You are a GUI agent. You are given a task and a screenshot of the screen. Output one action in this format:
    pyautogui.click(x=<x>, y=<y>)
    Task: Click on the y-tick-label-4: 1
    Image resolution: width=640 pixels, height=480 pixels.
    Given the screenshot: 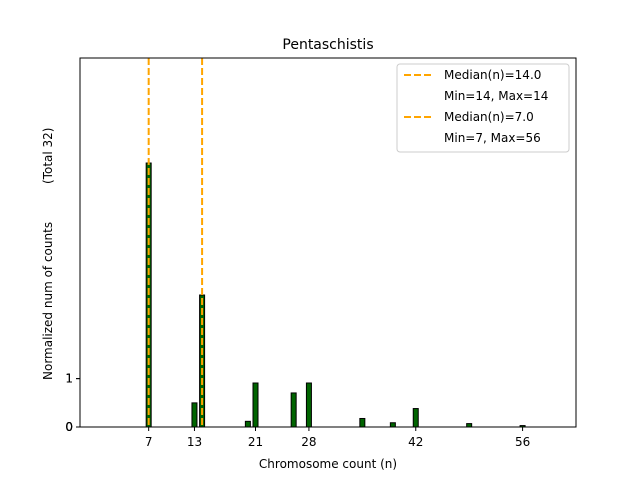 What is the action you would take?
    pyautogui.click(x=69, y=379)
    